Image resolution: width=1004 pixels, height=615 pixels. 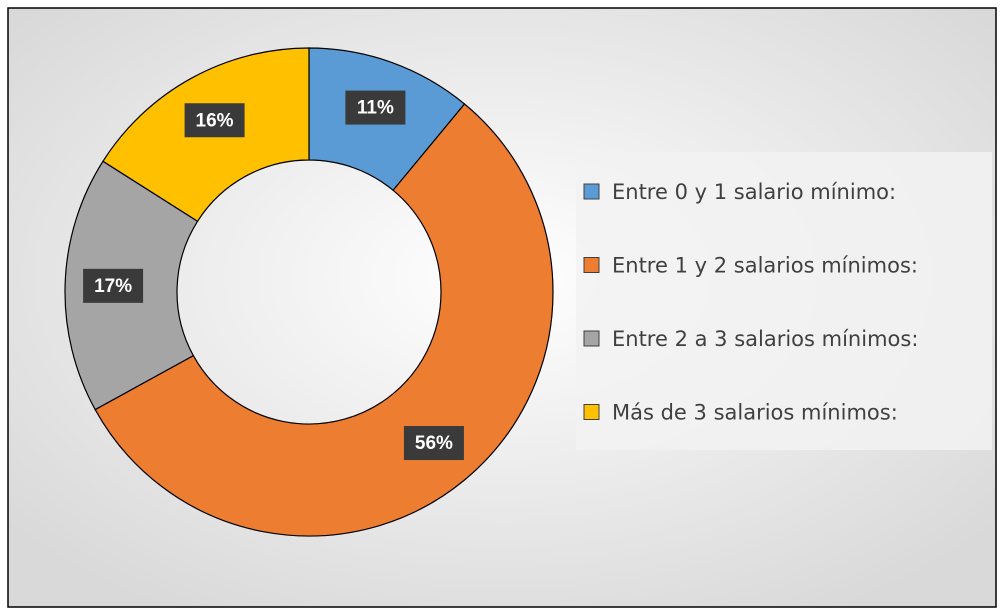 I want to click on data-label: 56%, so click(x=434, y=443).